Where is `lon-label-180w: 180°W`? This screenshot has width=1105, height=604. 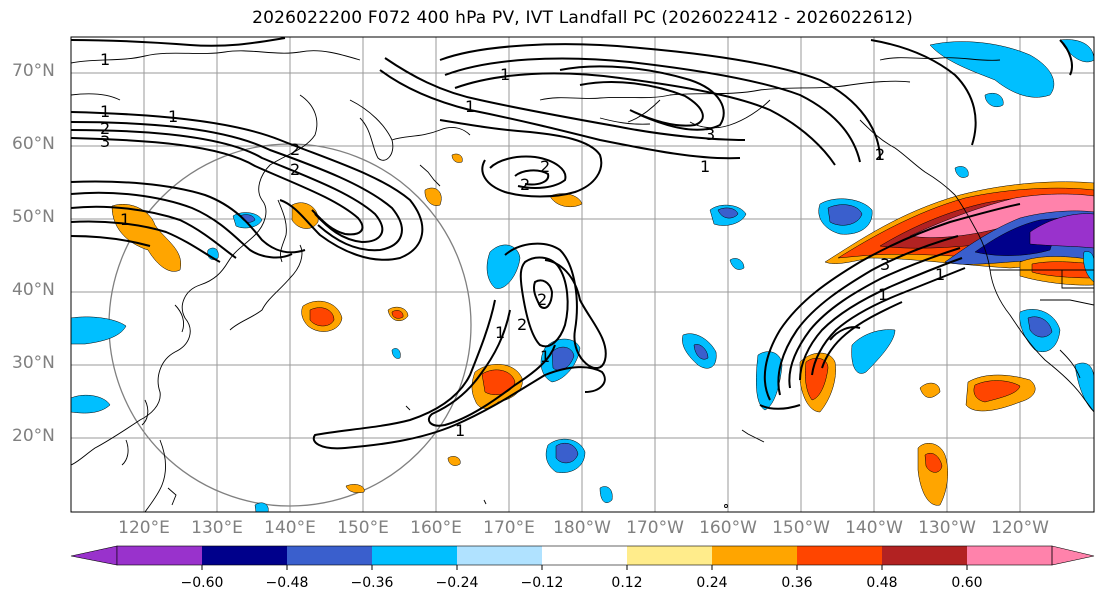 lon-label-180w: 180°W is located at coordinates (582, 528).